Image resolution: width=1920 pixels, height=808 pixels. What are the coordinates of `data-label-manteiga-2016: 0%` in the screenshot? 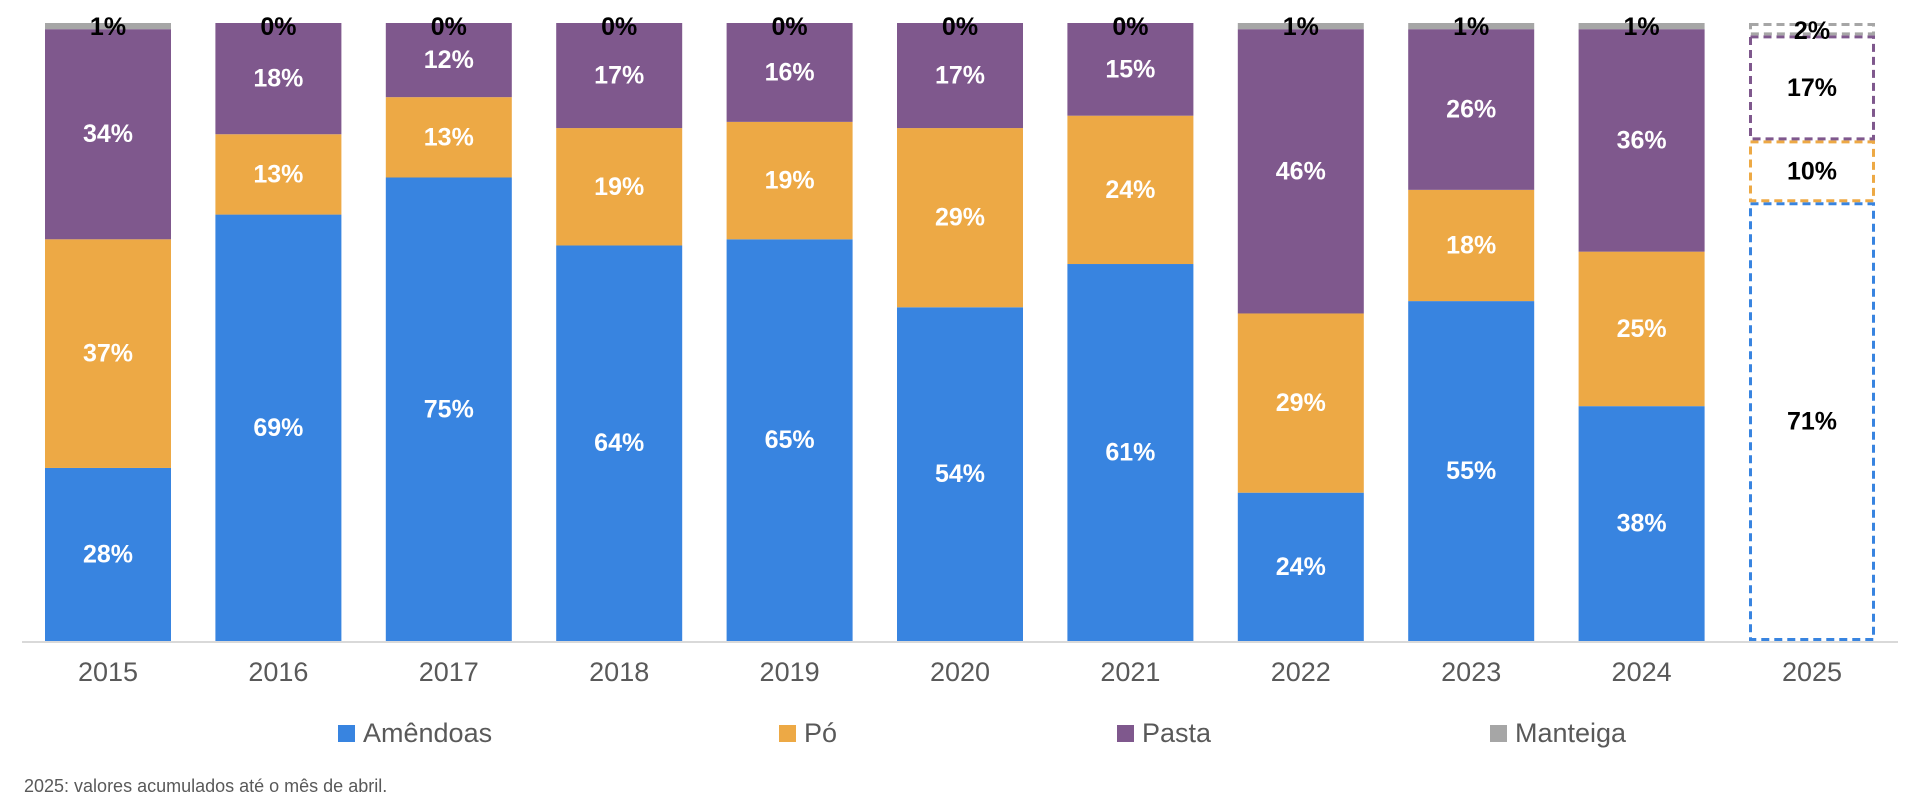 It's located at (278, 27).